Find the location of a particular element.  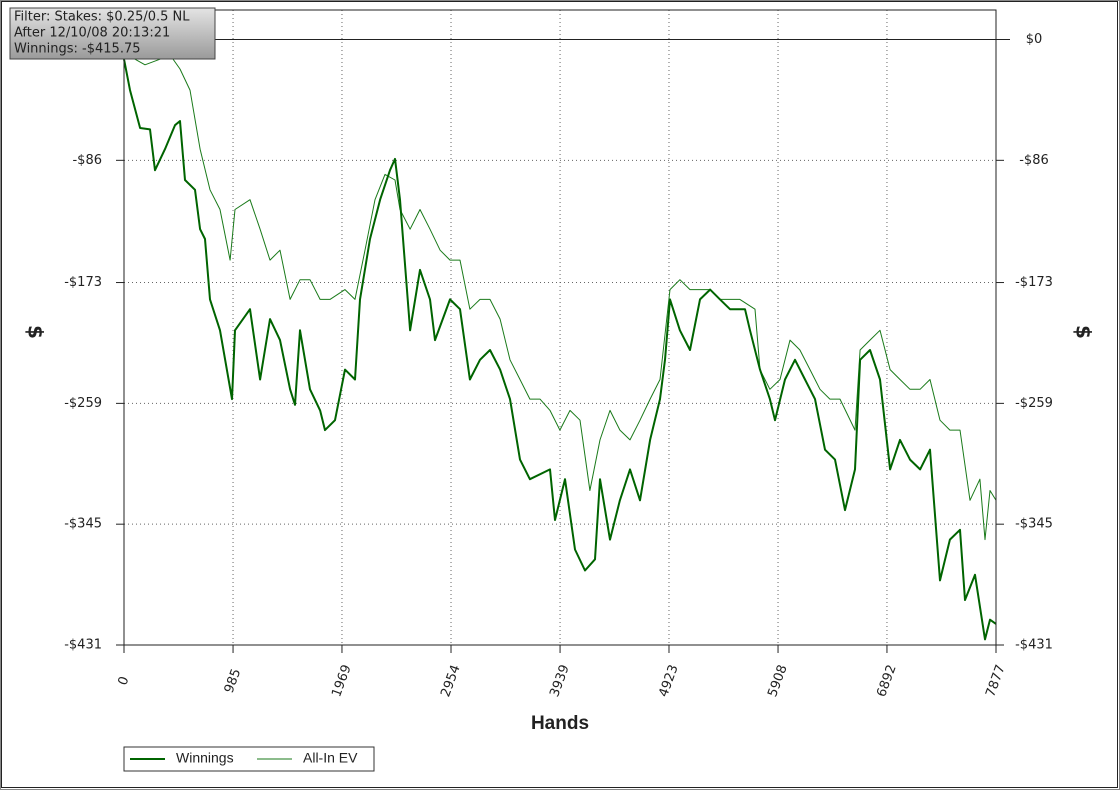

y2-tick-label: -$259 is located at coordinates (1034, 403).